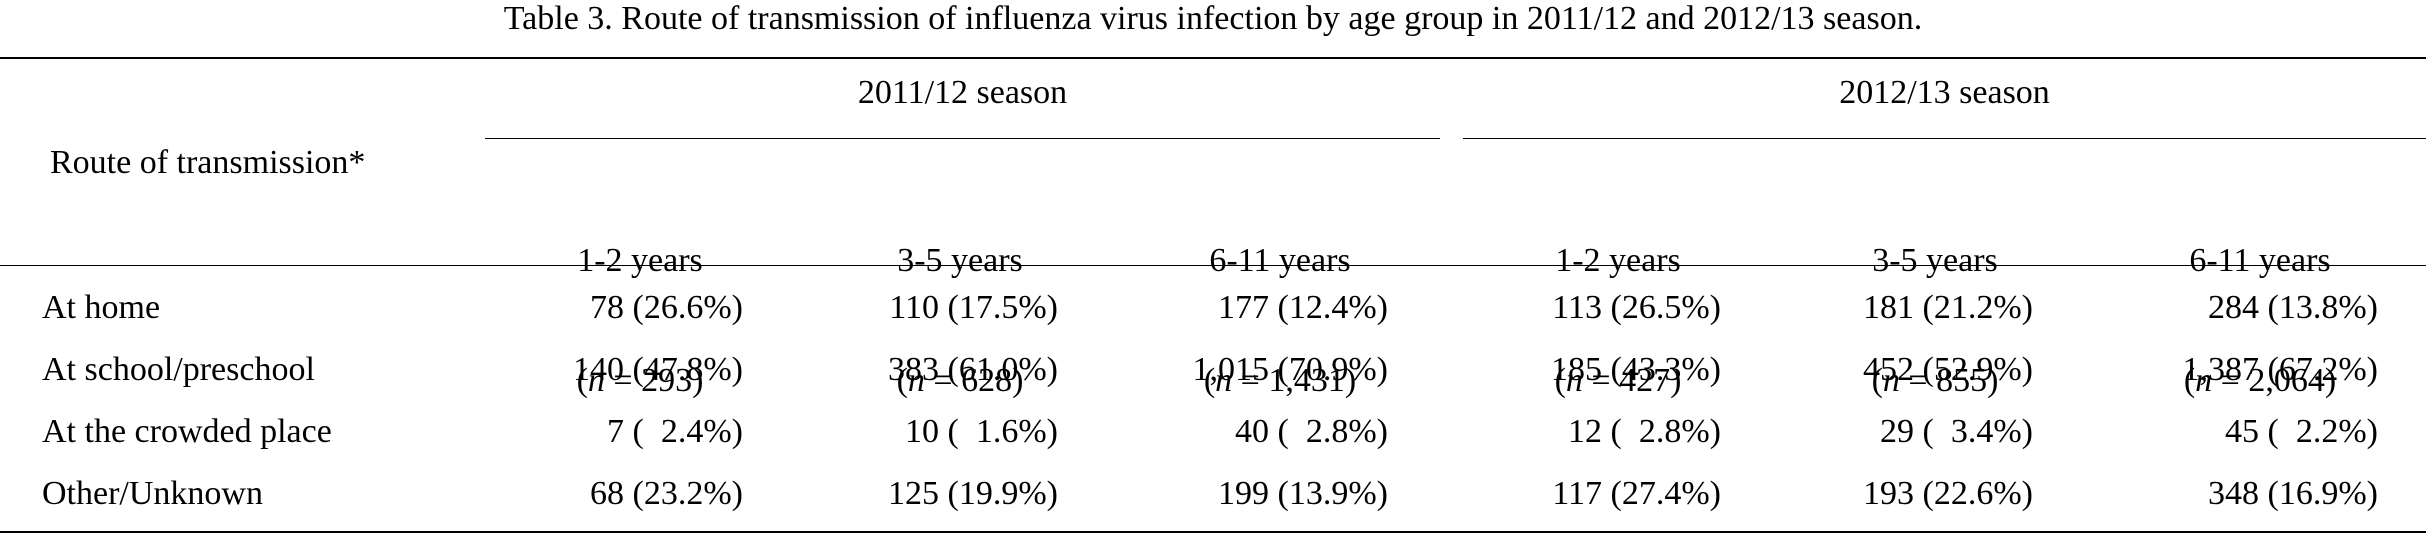  Describe the element at coordinates (1949, 380) in the screenshot. I see `n-value: = 855)` at that location.